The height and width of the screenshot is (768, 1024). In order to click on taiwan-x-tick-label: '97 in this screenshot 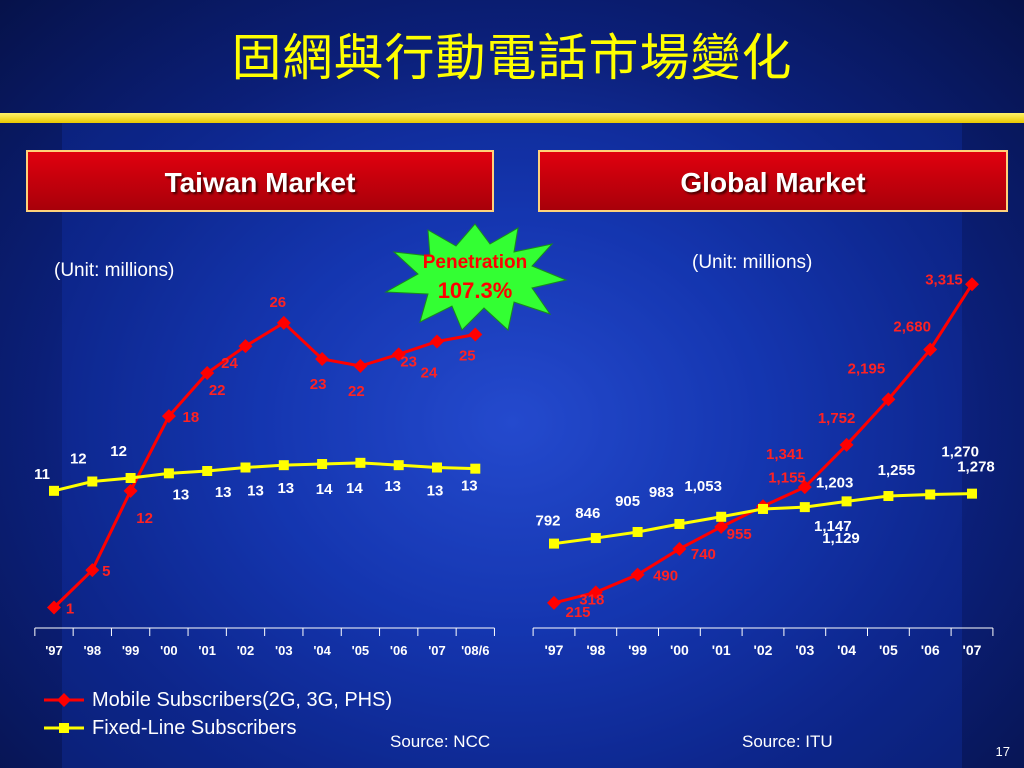, I will do `click(54, 650)`.